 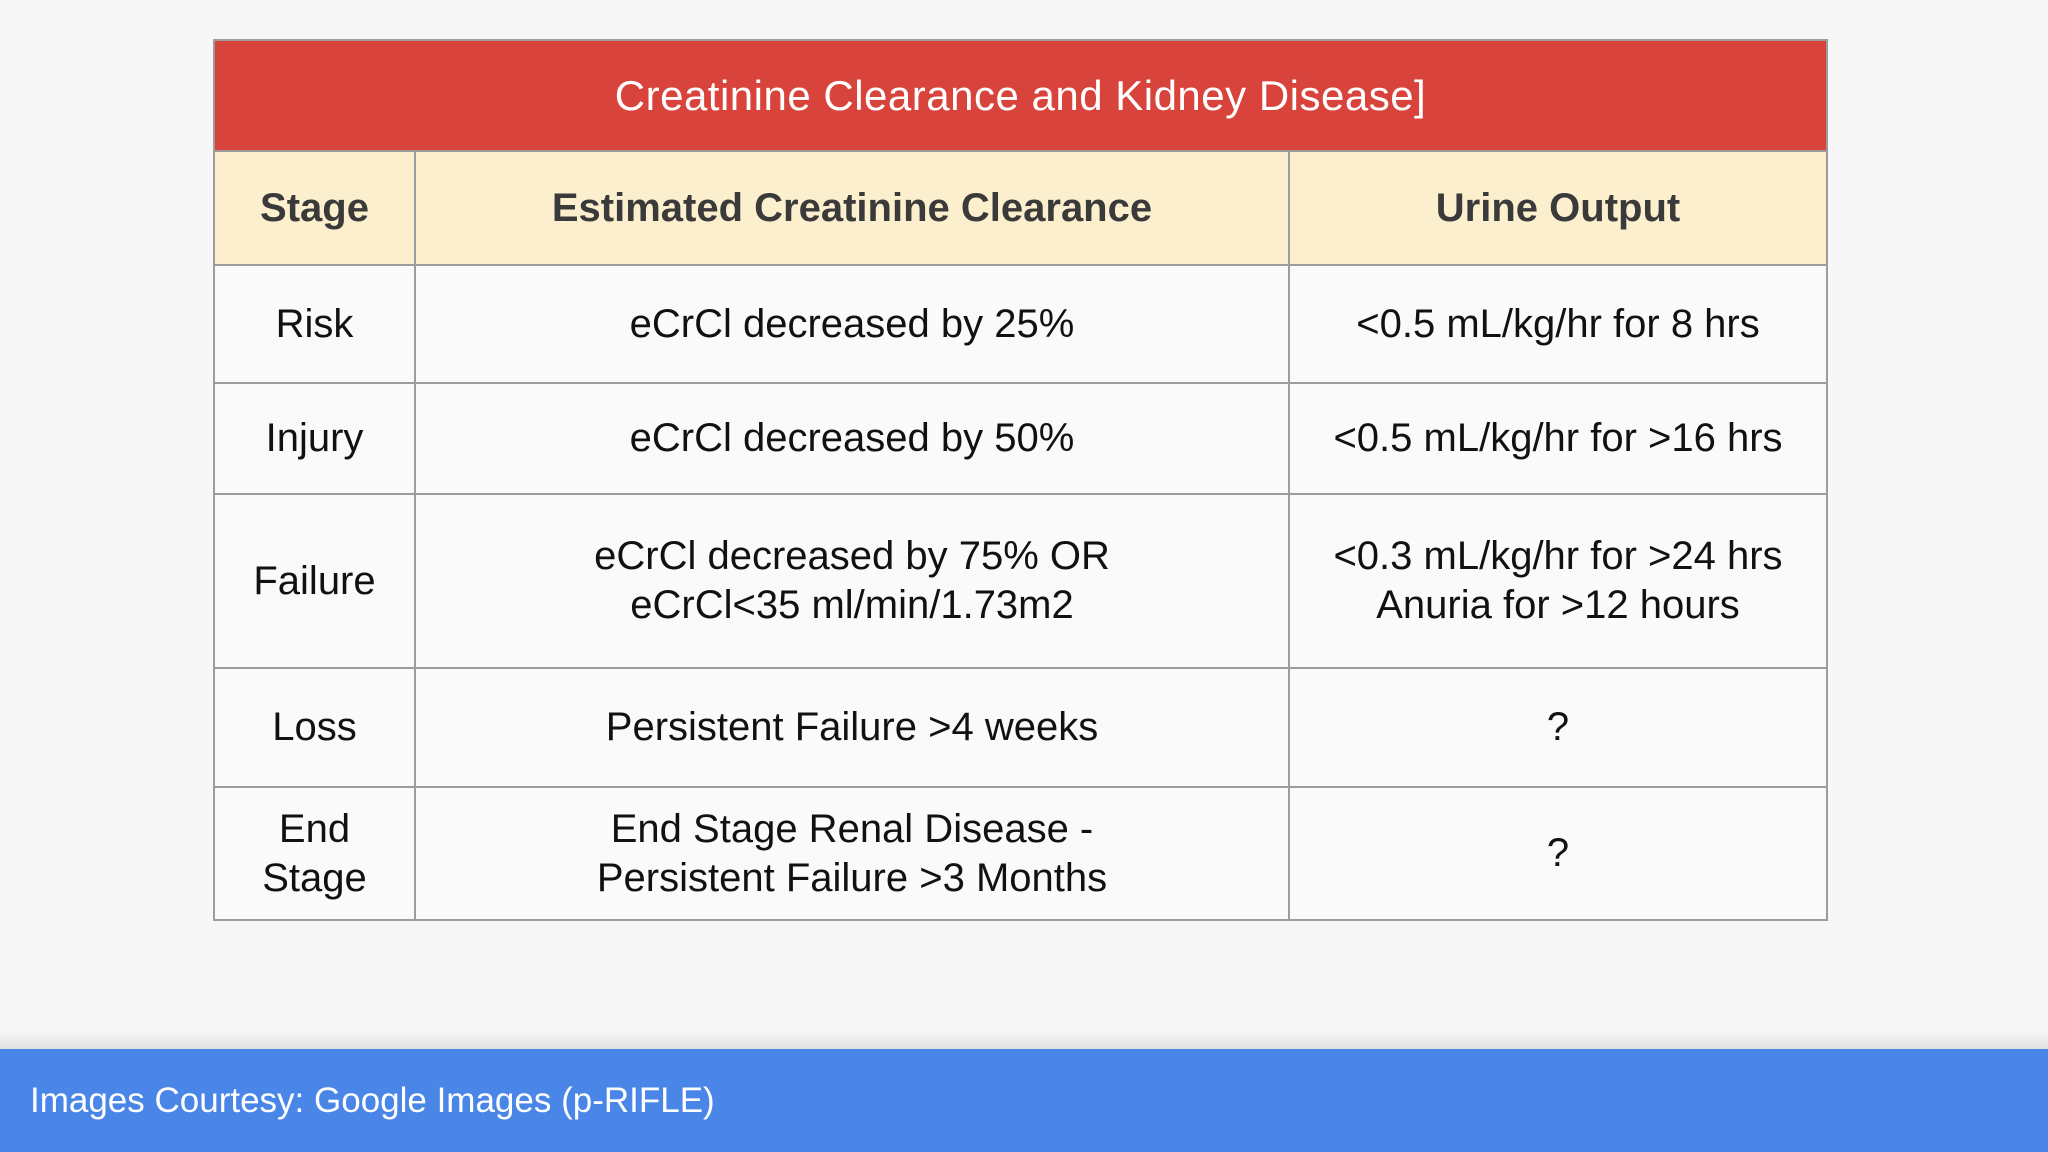 What do you see at coordinates (314, 581) in the screenshot?
I see `stage-cell: Failure` at bounding box center [314, 581].